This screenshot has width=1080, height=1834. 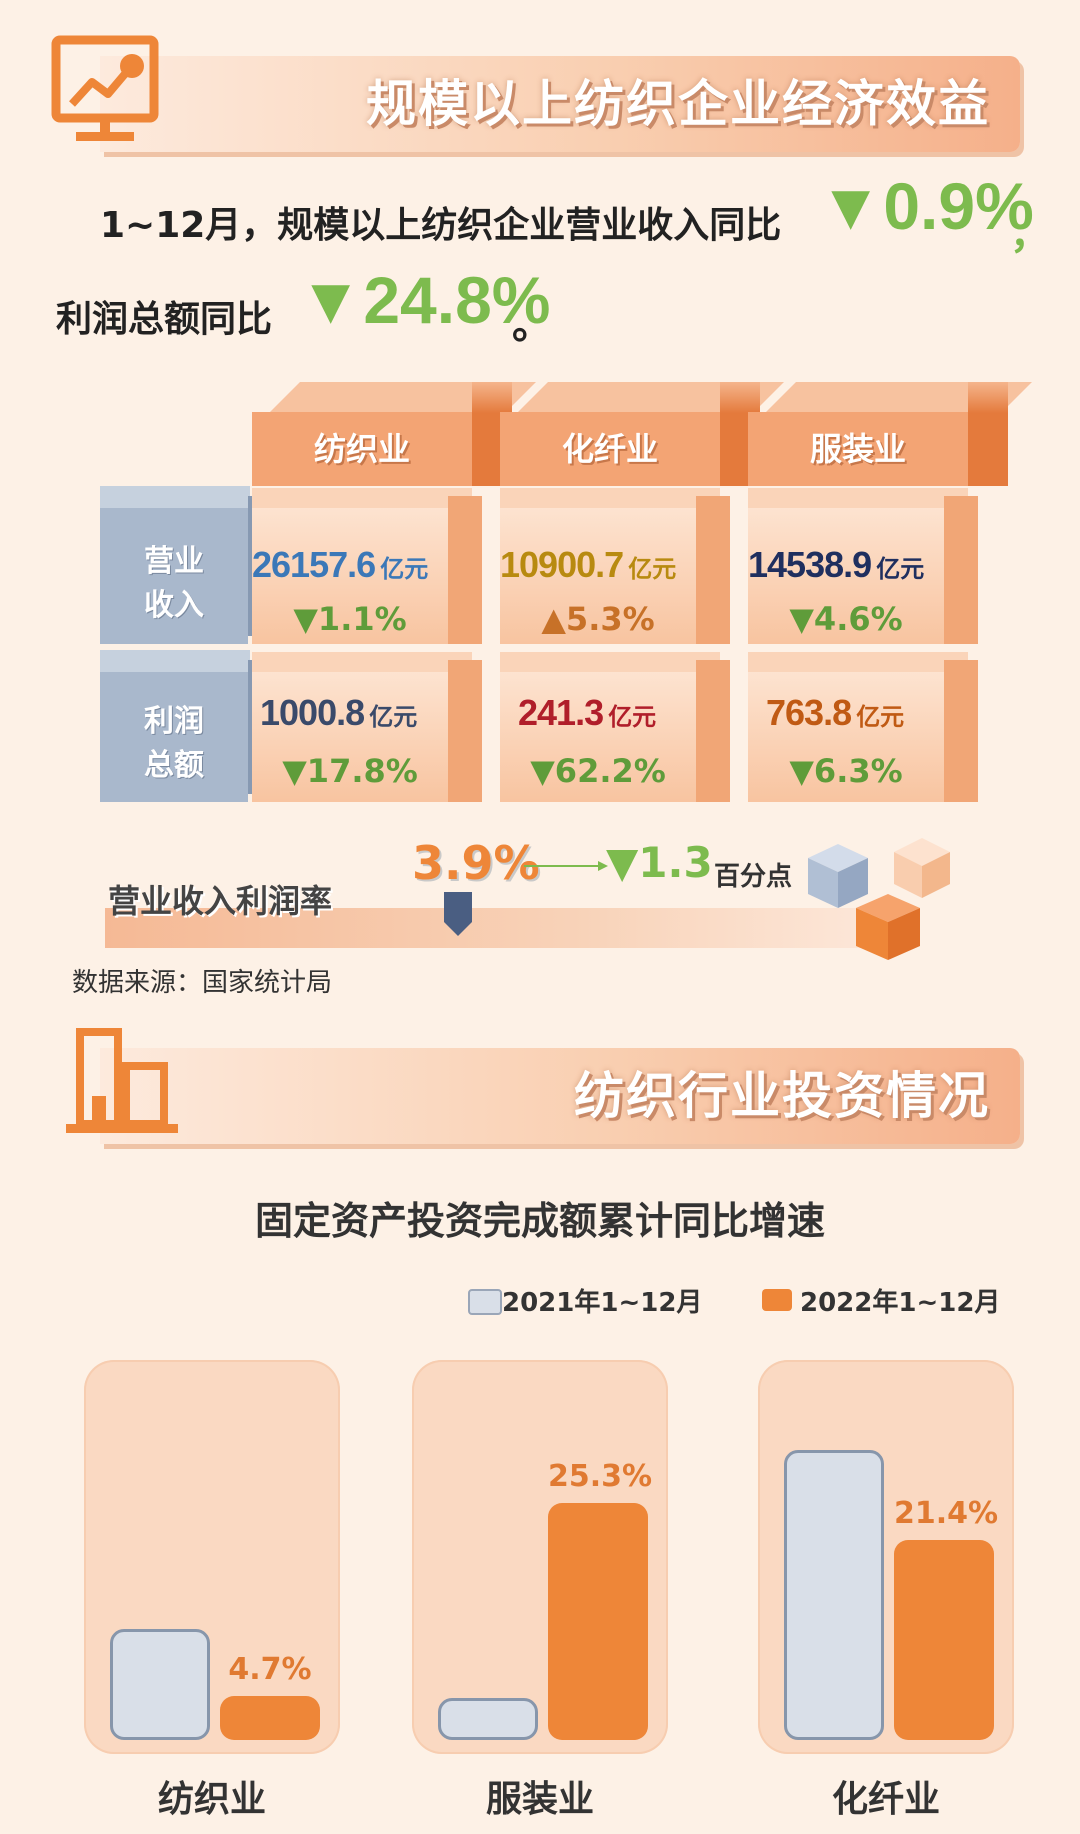 I want to click on col-head-apparel: 服装业, so click(x=858, y=449).